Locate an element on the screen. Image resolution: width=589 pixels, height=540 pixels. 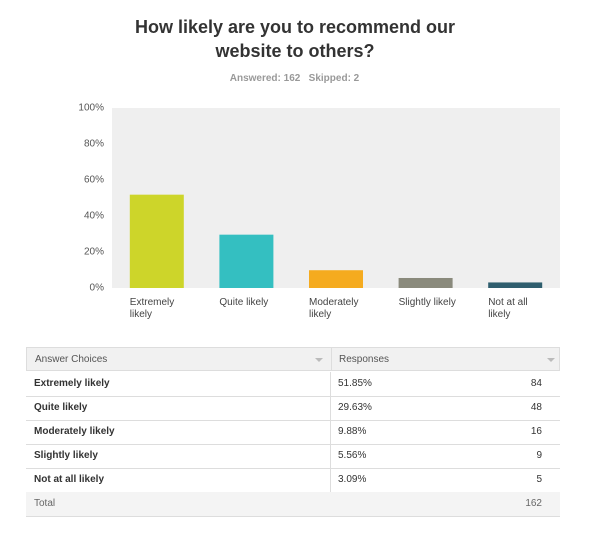
y-tick-label: 20% is located at coordinates (94, 252).